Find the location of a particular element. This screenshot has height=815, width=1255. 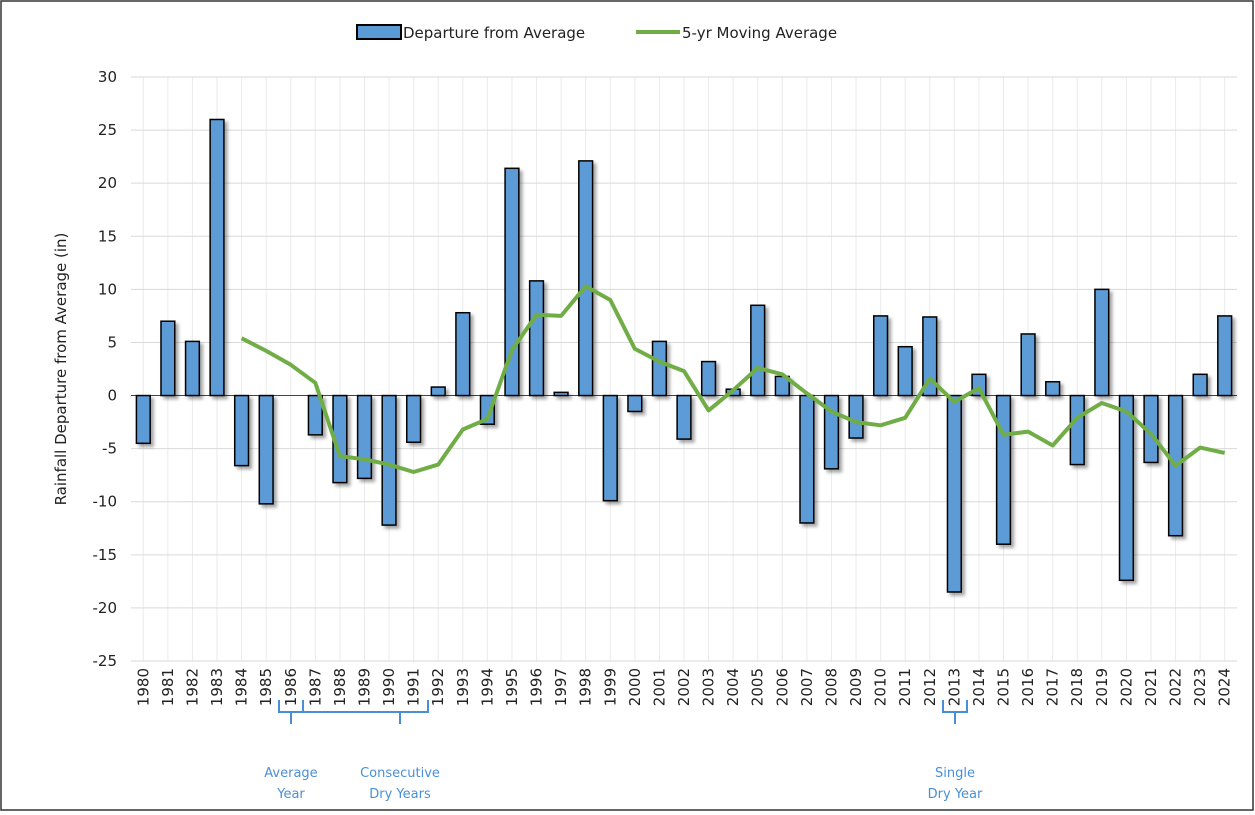

x-tick-label: 1996 is located at coordinates (537, 687).